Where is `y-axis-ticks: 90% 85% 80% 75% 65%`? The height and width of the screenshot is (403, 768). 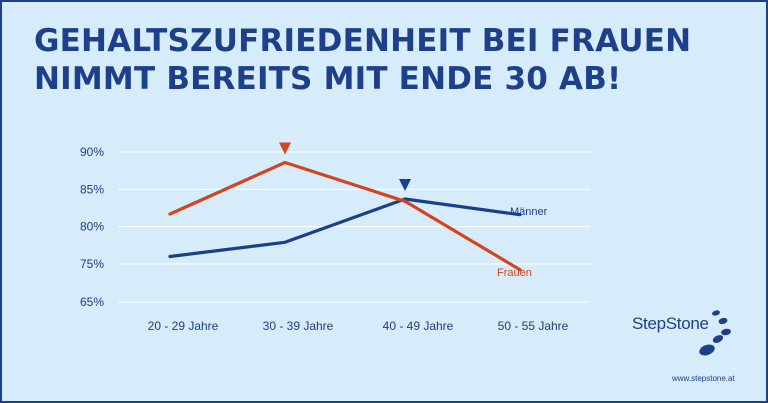
y-axis-ticks: 90% 85% 80% 75% 65% is located at coordinates (92, 227).